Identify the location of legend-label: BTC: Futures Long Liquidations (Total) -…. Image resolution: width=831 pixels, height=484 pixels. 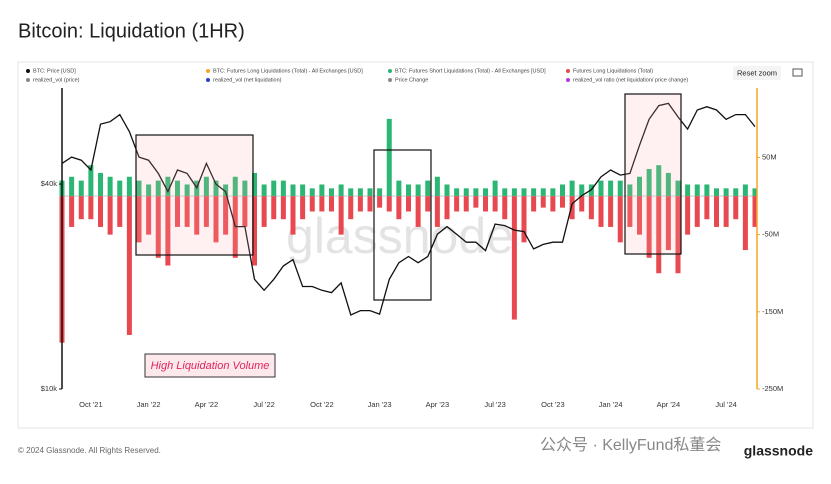
(288, 71).